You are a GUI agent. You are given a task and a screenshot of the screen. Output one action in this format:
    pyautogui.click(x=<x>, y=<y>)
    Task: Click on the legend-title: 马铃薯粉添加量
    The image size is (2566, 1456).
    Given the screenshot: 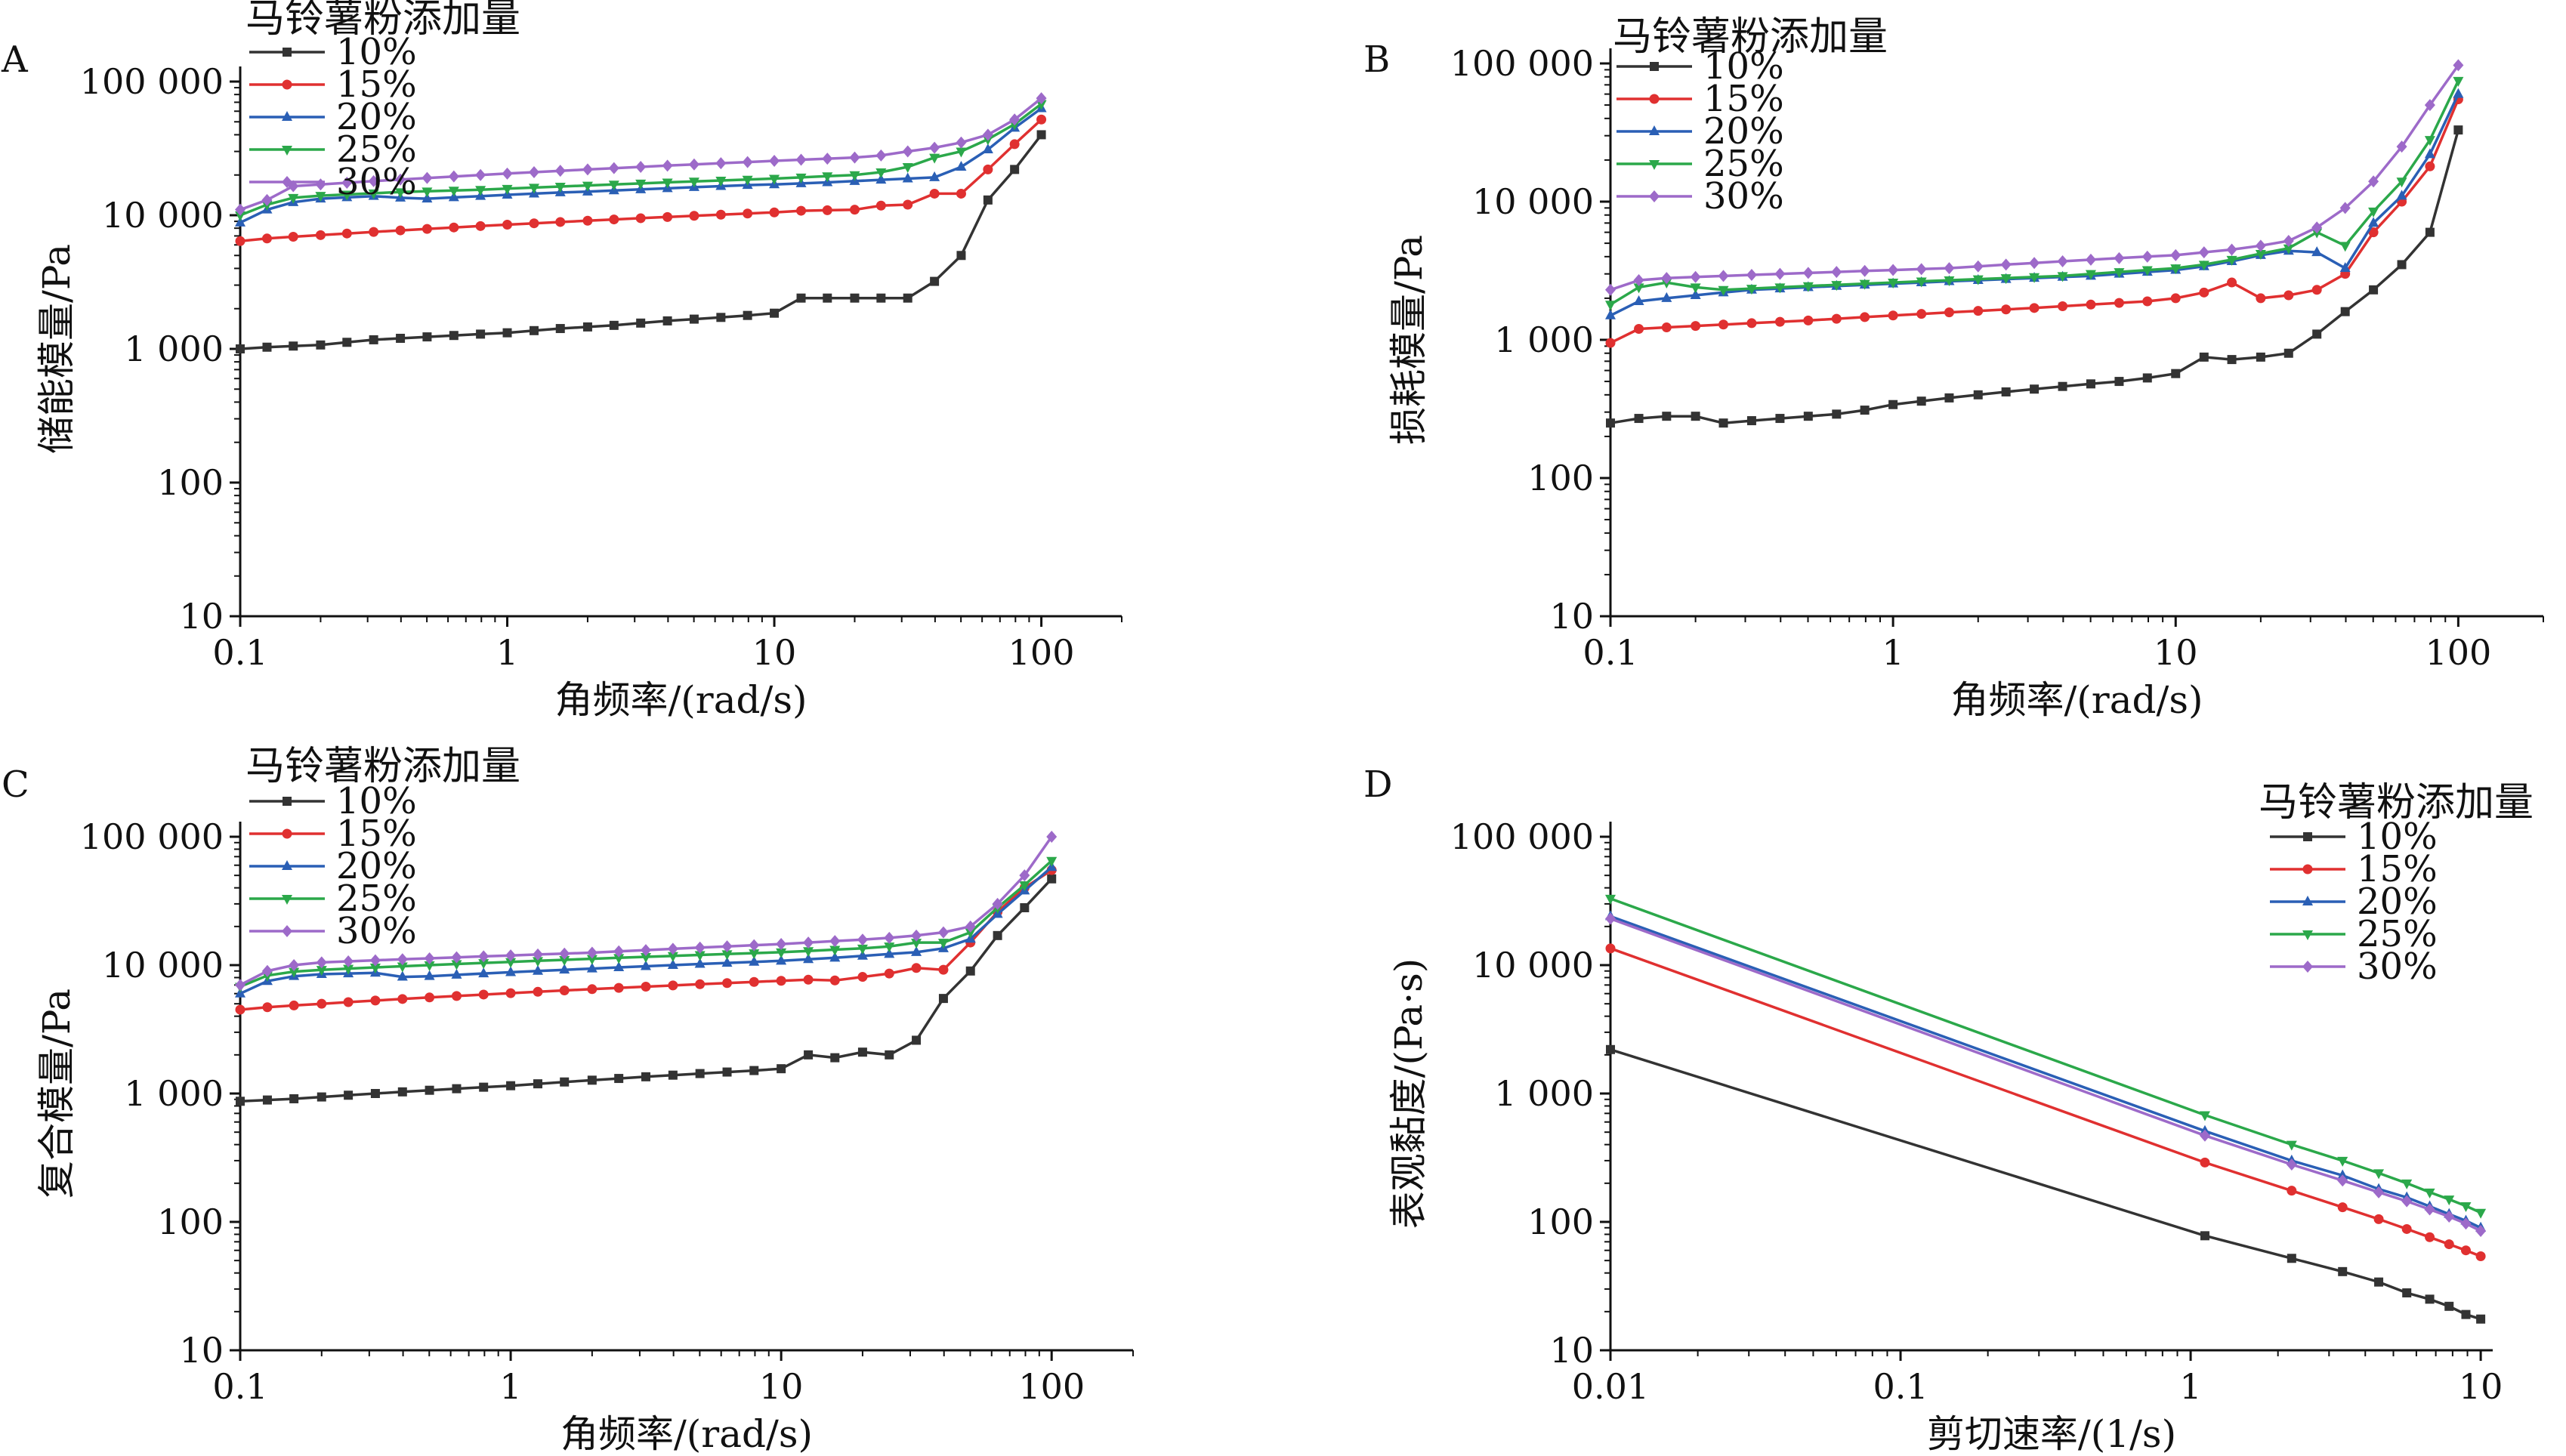 What is the action you would take?
    pyautogui.click(x=1750, y=37)
    